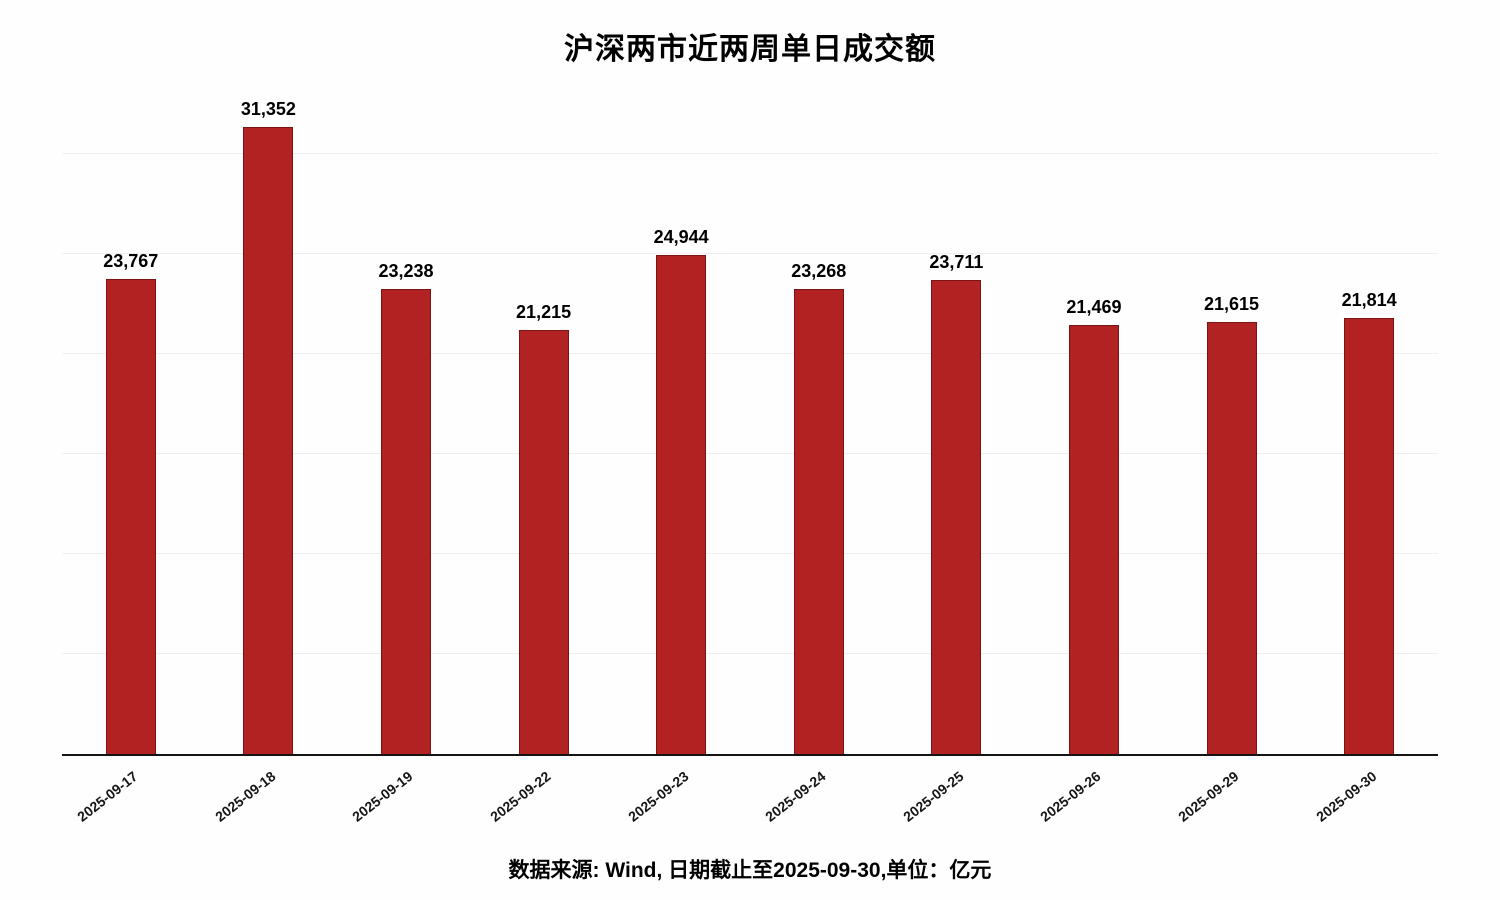  What do you see at coordinates (1369, 299) in the screenshot?
I see `bar-value-label: 21,814` at bounding box center [1369, 299].